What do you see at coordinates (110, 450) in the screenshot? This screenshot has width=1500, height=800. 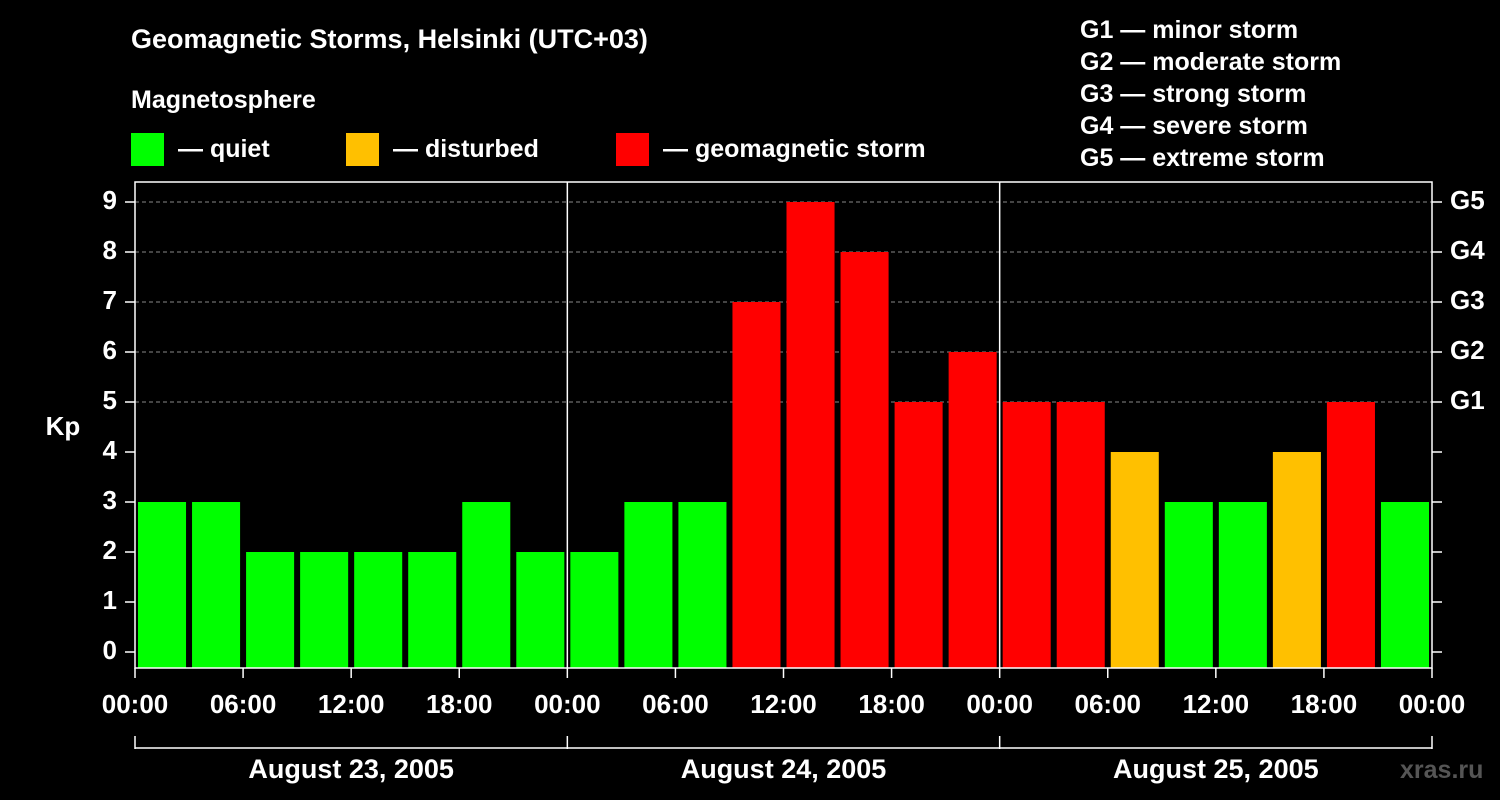 I see `y-tick-label: 4` at bounding box center [110, 450].